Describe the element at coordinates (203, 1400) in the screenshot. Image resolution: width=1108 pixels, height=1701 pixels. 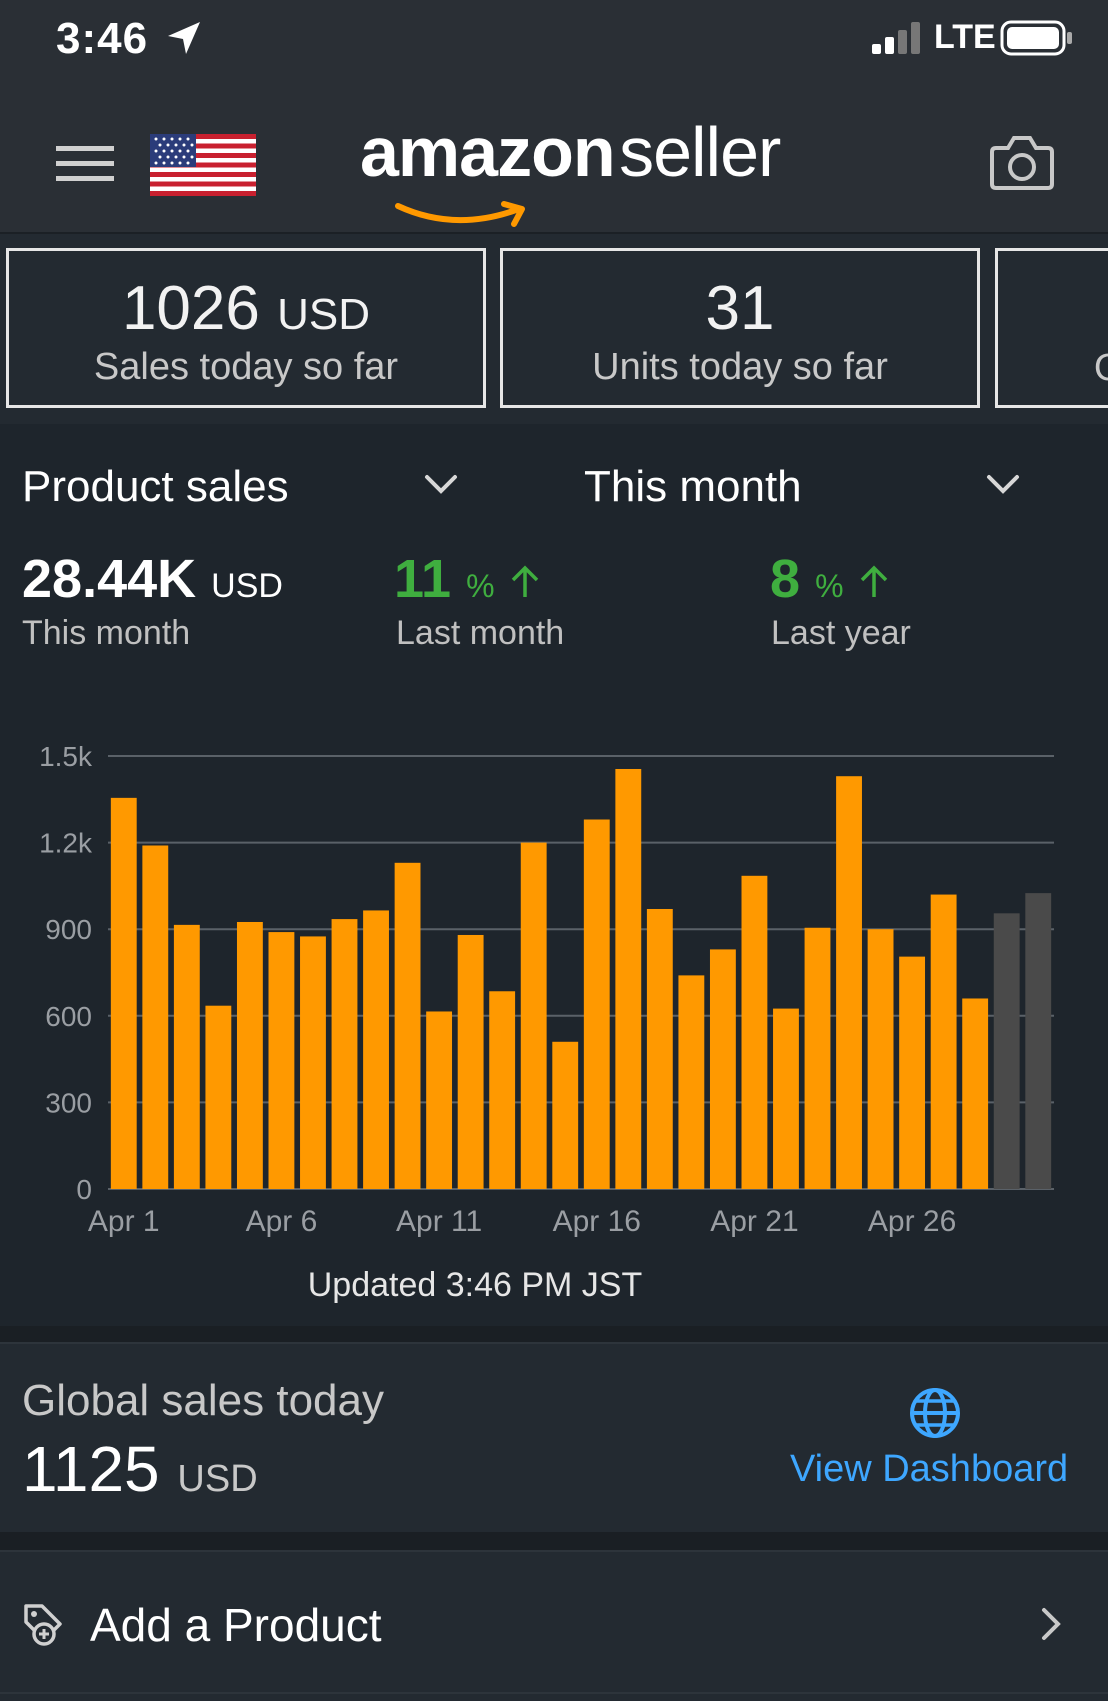
I see `global-sales-title: Global sales today` at that location.